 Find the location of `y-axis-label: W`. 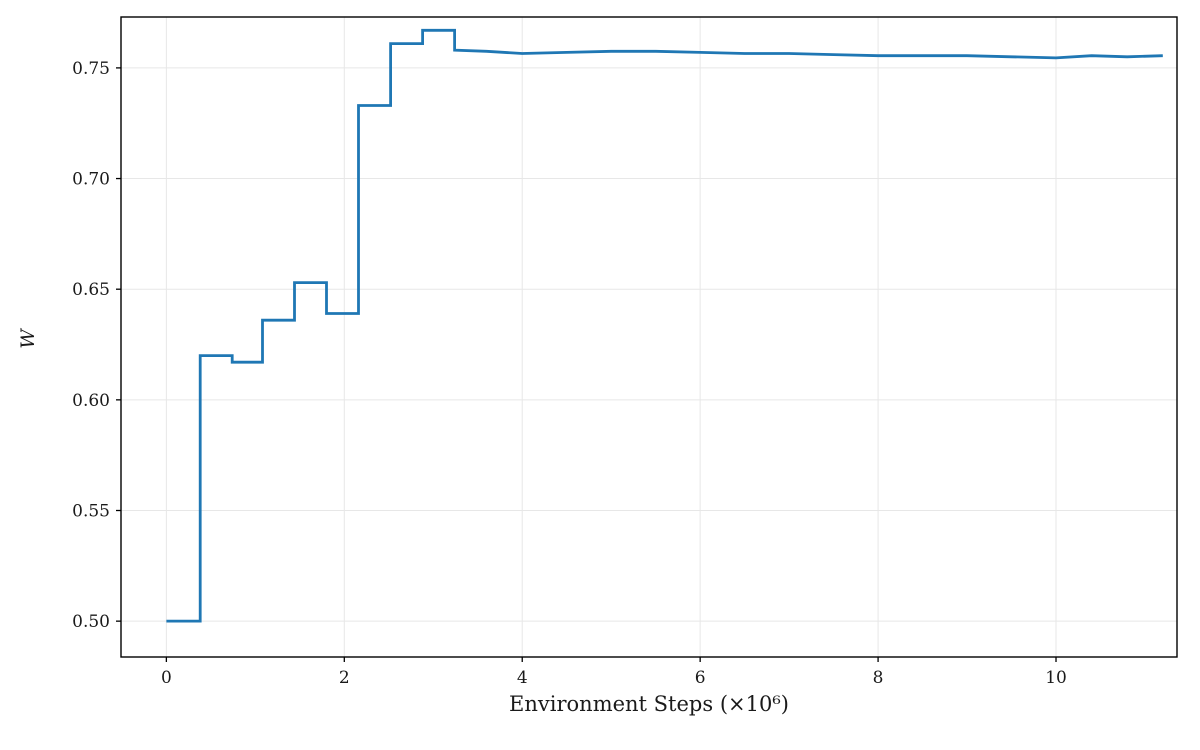

y-axis-label: W is located at coordinates (28, 339).